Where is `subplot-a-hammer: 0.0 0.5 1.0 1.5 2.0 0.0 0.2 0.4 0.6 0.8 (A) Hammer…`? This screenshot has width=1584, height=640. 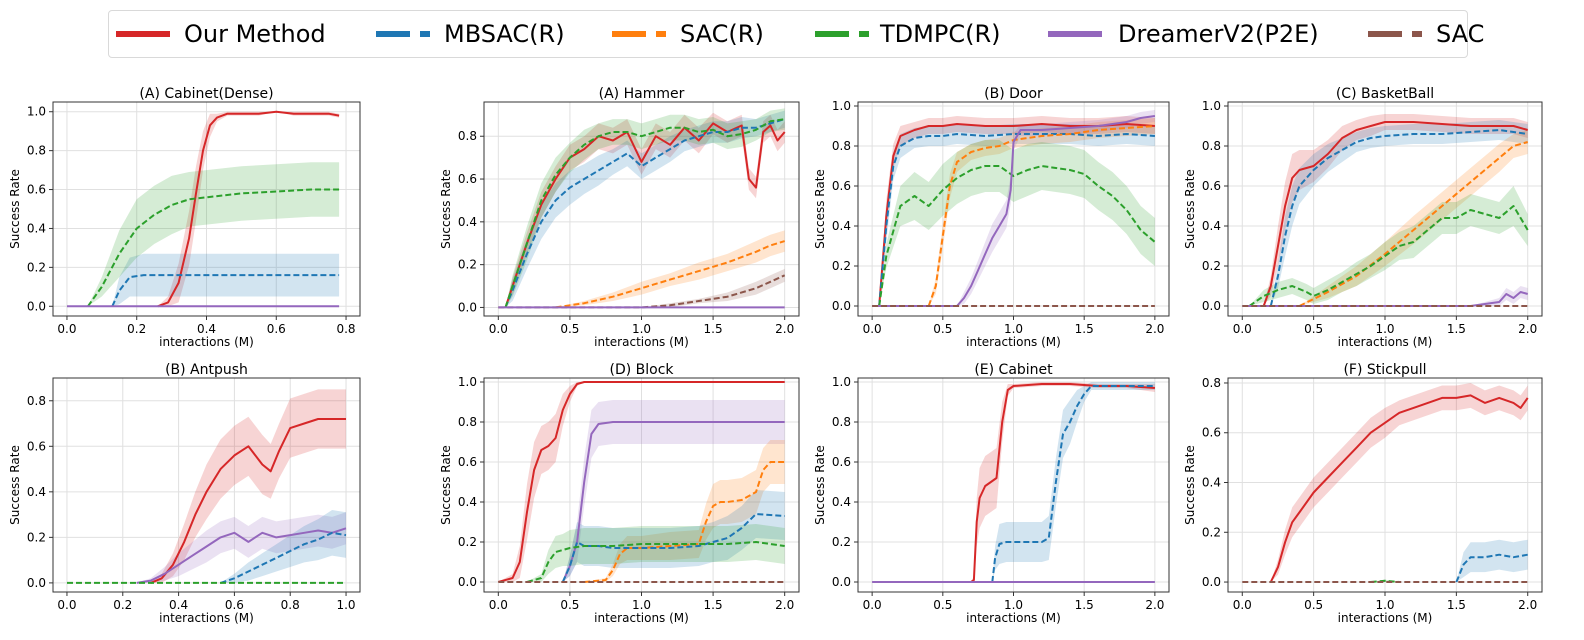
subplot-a-hammer: 0.0 0.5 1.0 1.5 2.0 0.0 0.2 0.4 0.6 0.8 (A) Hammer… is located at coordinates (619, 217).